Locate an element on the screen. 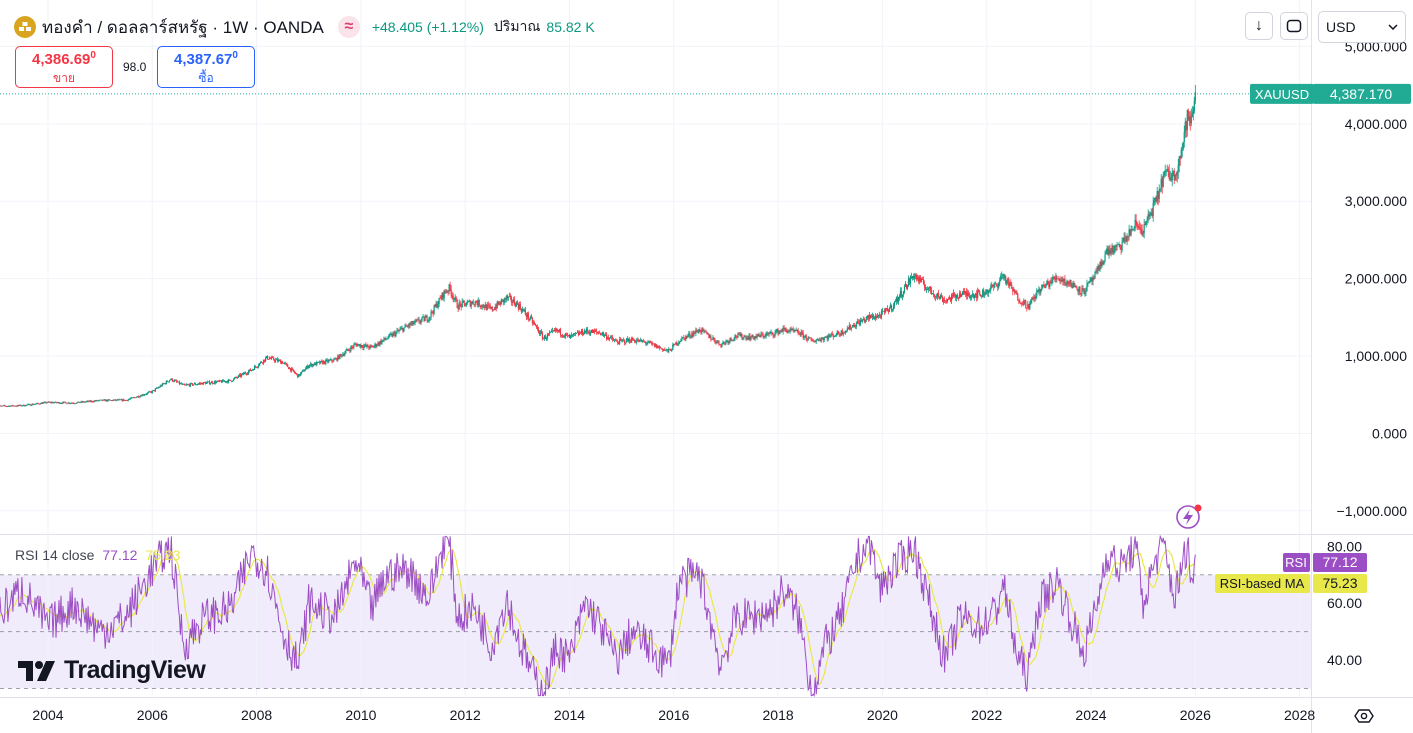  rsi-name-tag-bg is located at coordinates (1296, 562).